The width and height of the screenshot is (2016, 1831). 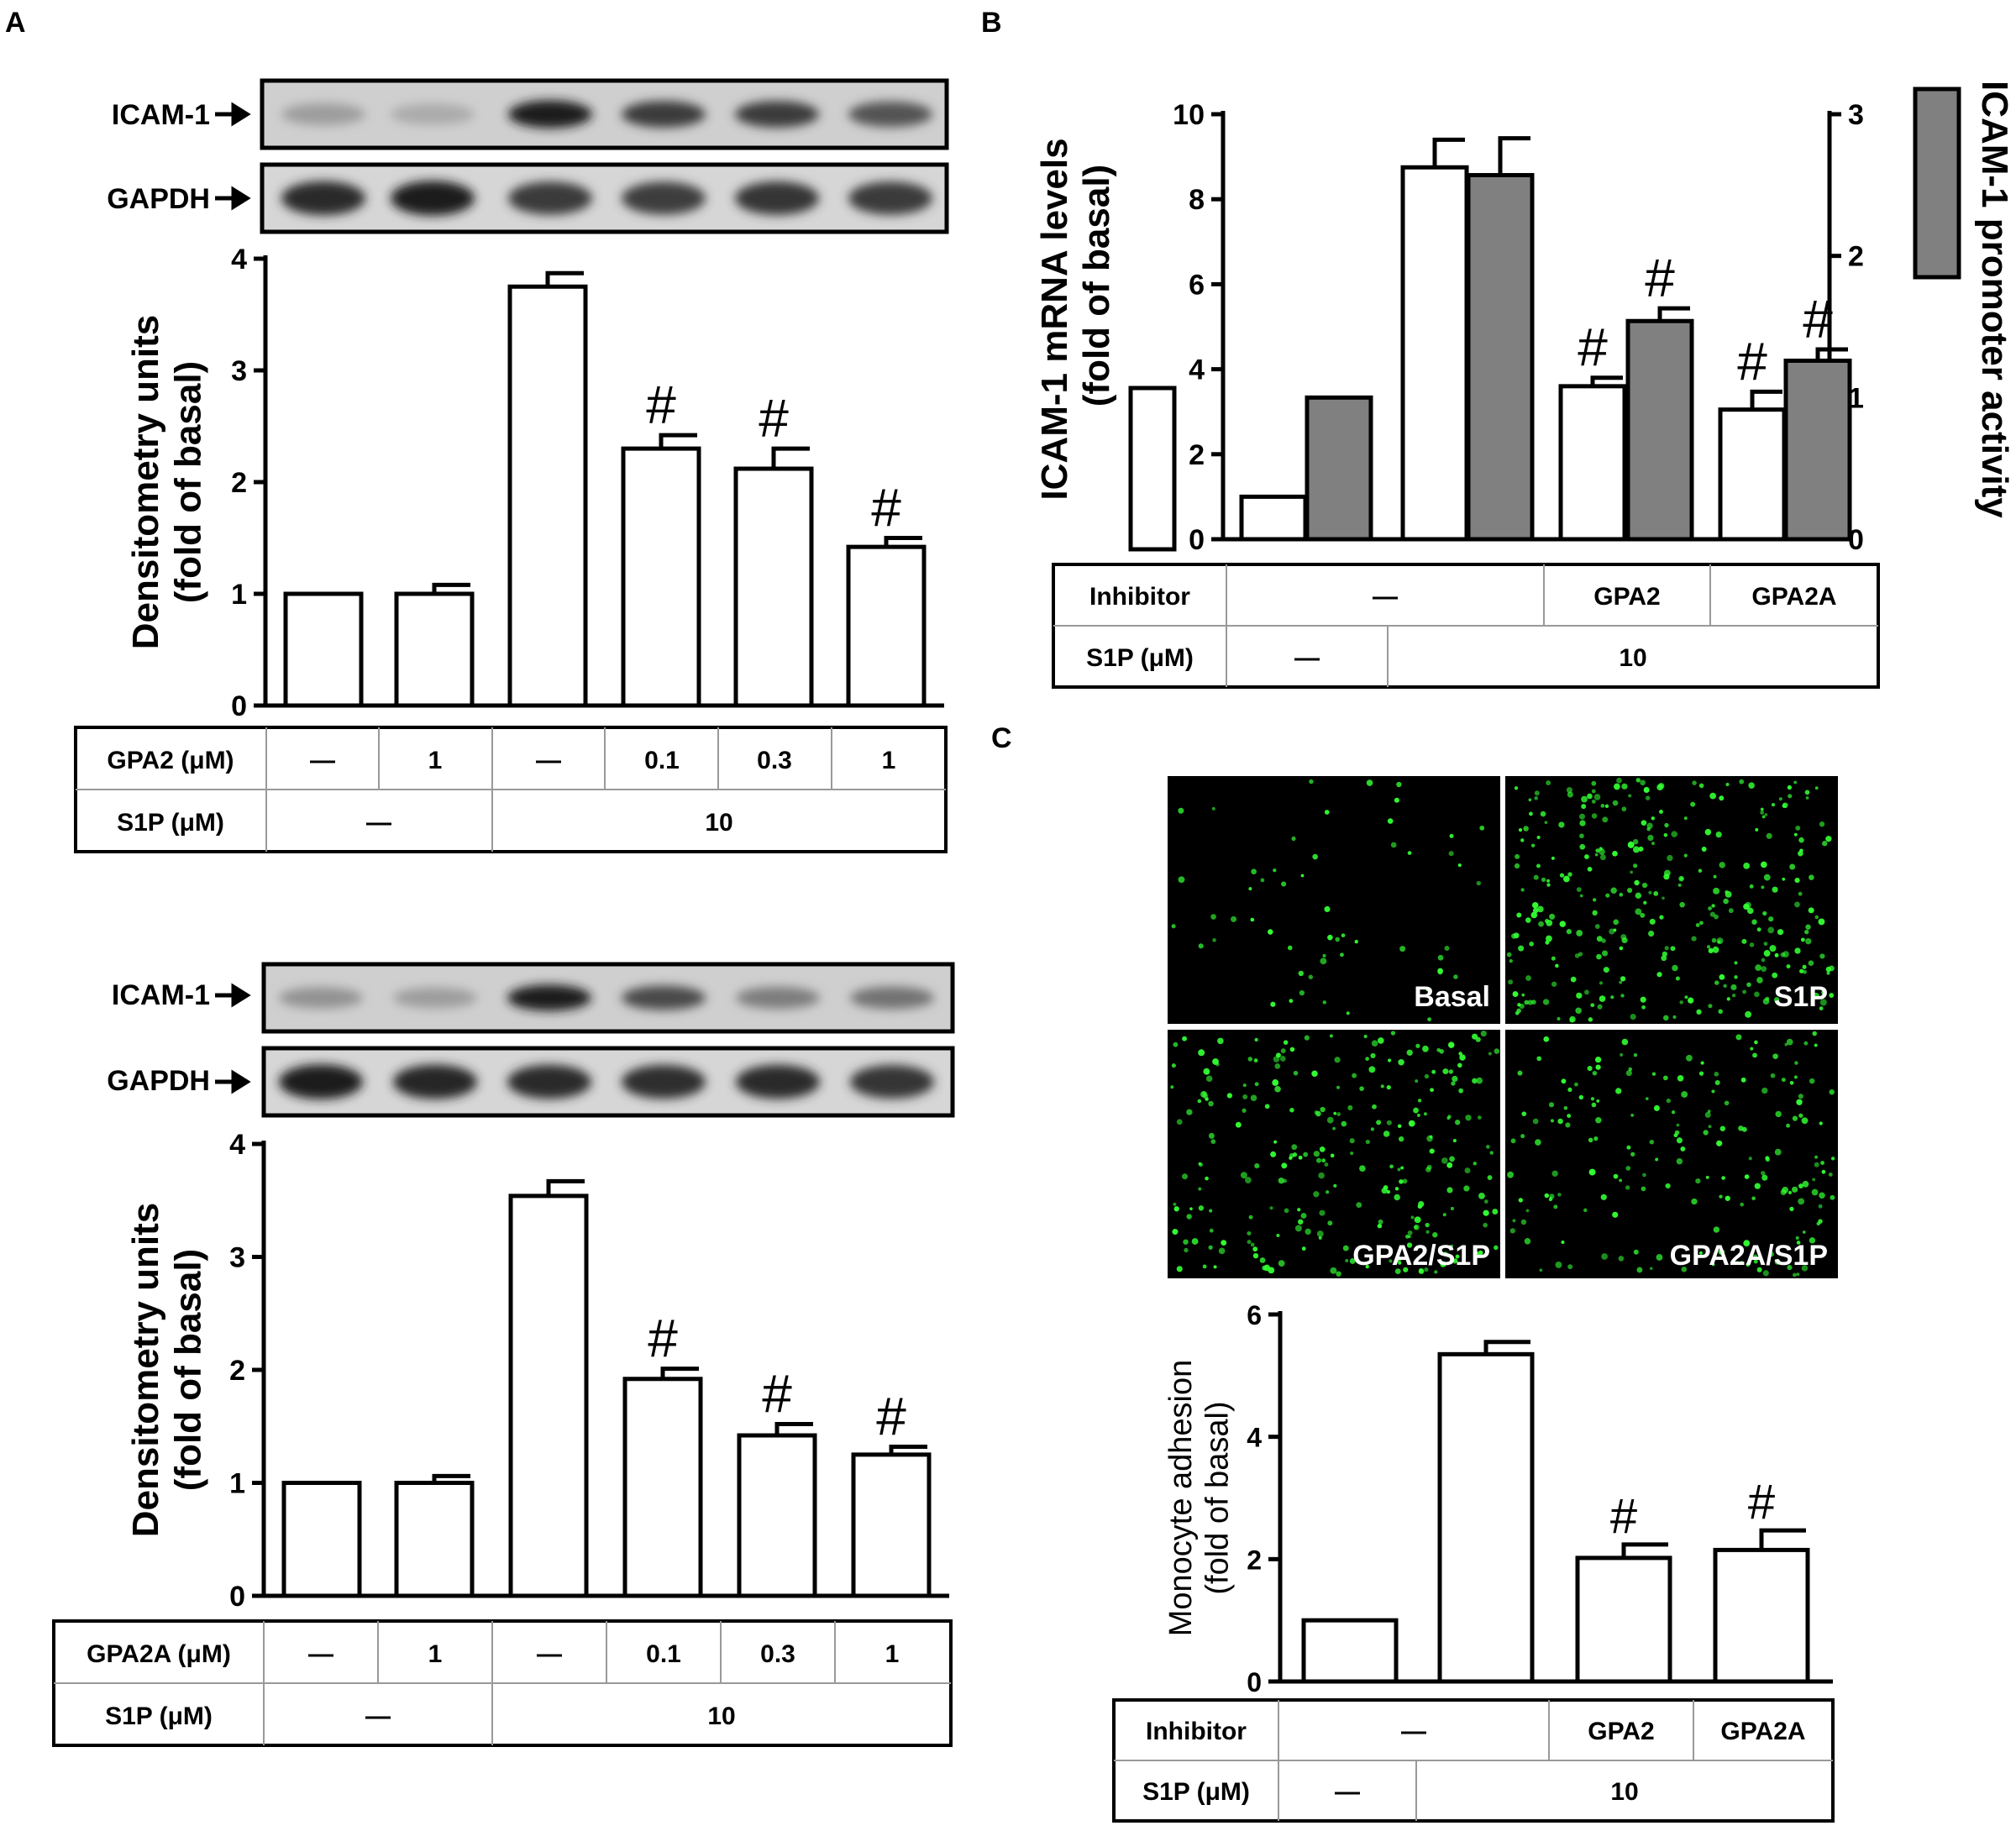 What do you see at coordinates (548, 760) in the screenshot?
I see `table-a1-cell: —` at bounding box center [548, 760].